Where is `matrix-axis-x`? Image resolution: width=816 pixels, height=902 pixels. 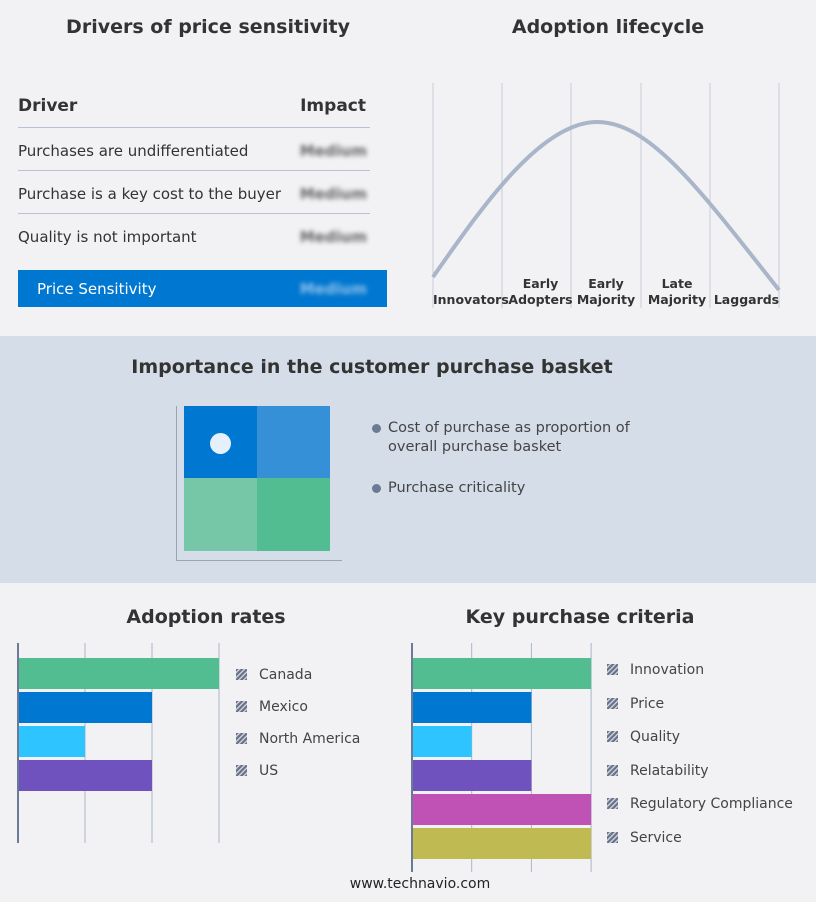
matrix-axis-x is located at coordinates (259, 560).